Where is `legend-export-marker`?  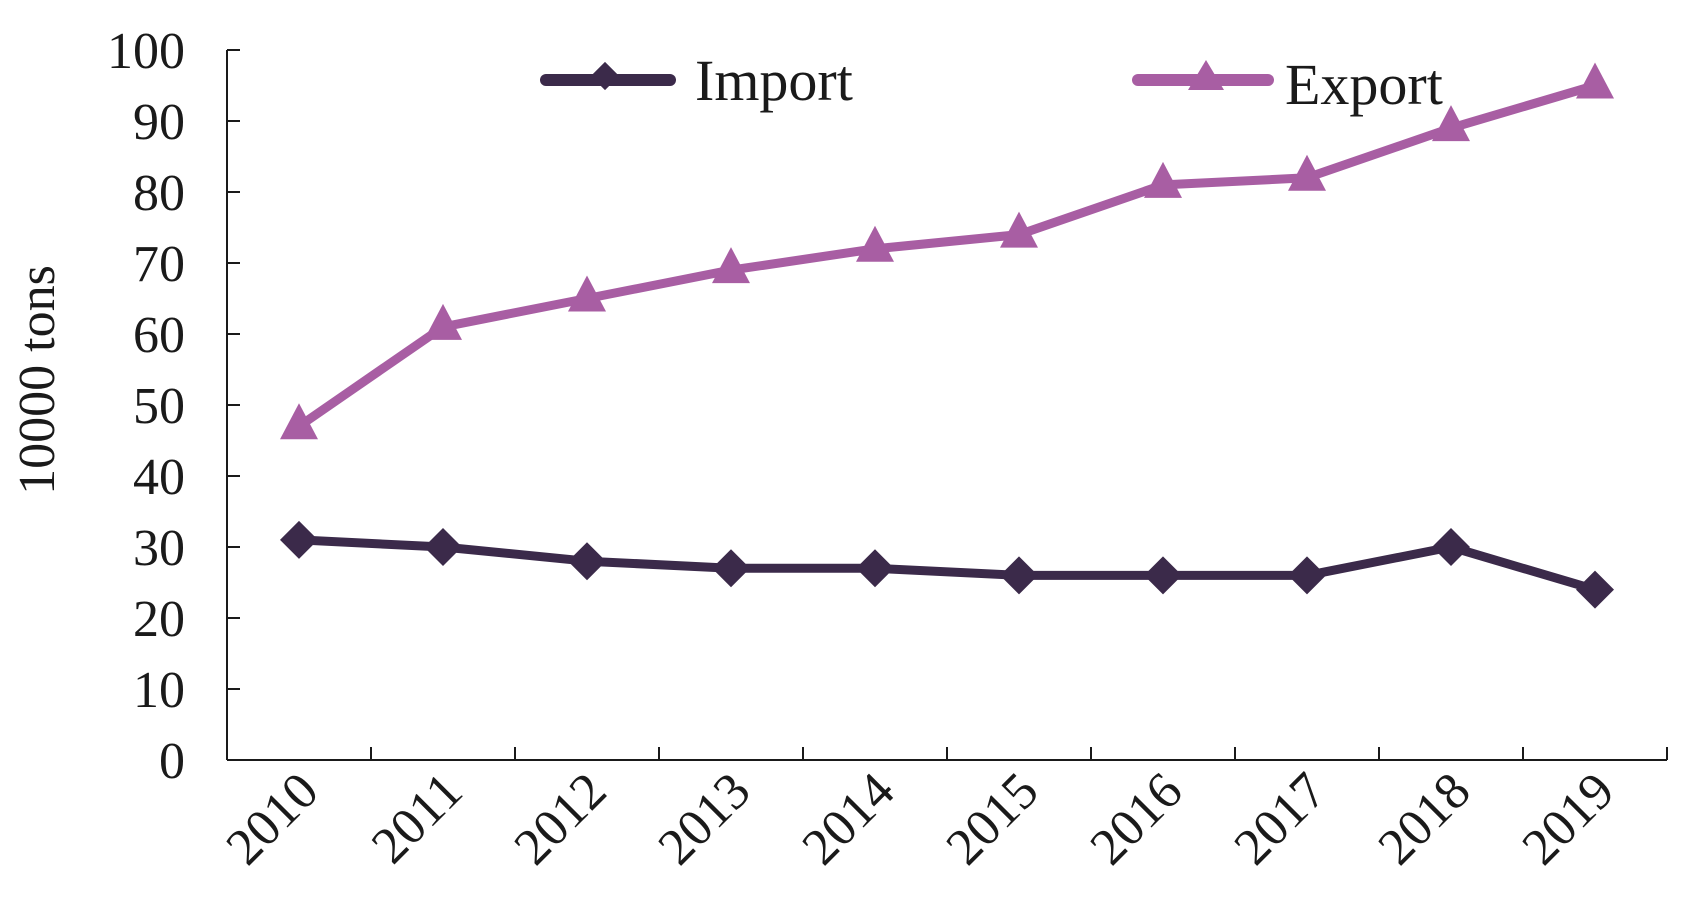 legend-export-marker is located at coordinates (1206, 75).